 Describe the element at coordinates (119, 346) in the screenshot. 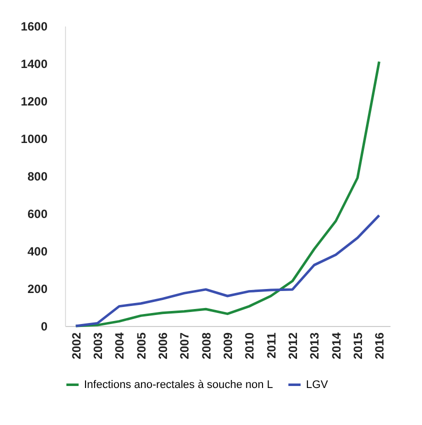

I see `x-tick-label: 2004` at that location.